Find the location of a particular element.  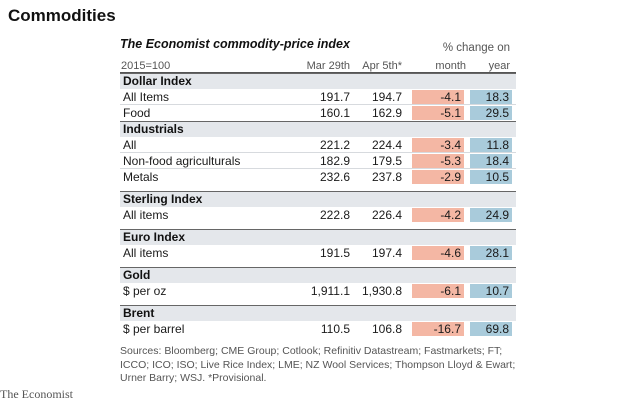

table-row: Food 160.1 162.9 -5.1 29.5 is located at coordinates (318, 113).